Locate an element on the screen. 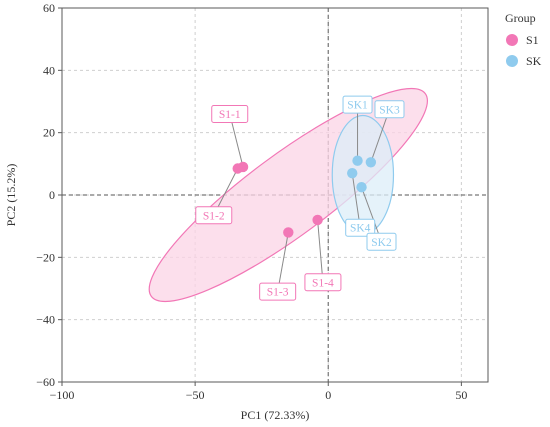  ellipse-sk is located at coordinates (363, 174).